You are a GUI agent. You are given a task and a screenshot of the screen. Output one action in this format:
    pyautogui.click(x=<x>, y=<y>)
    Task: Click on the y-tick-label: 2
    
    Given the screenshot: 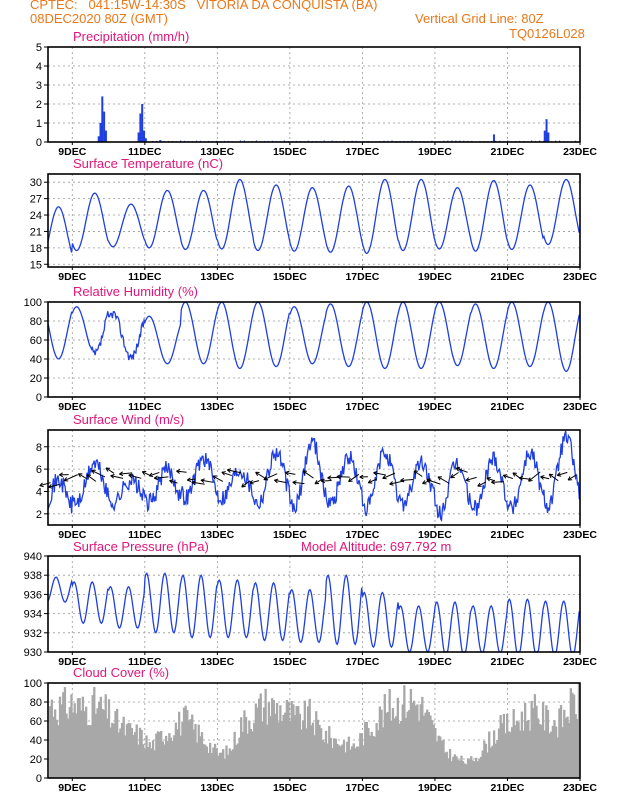 What is the action you would take?
    pyautogui.click(x=39, y=105)
    